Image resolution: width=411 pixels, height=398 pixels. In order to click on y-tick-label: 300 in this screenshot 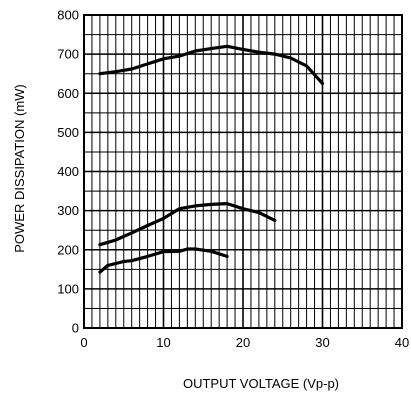, I will do `click(68, 210)`.